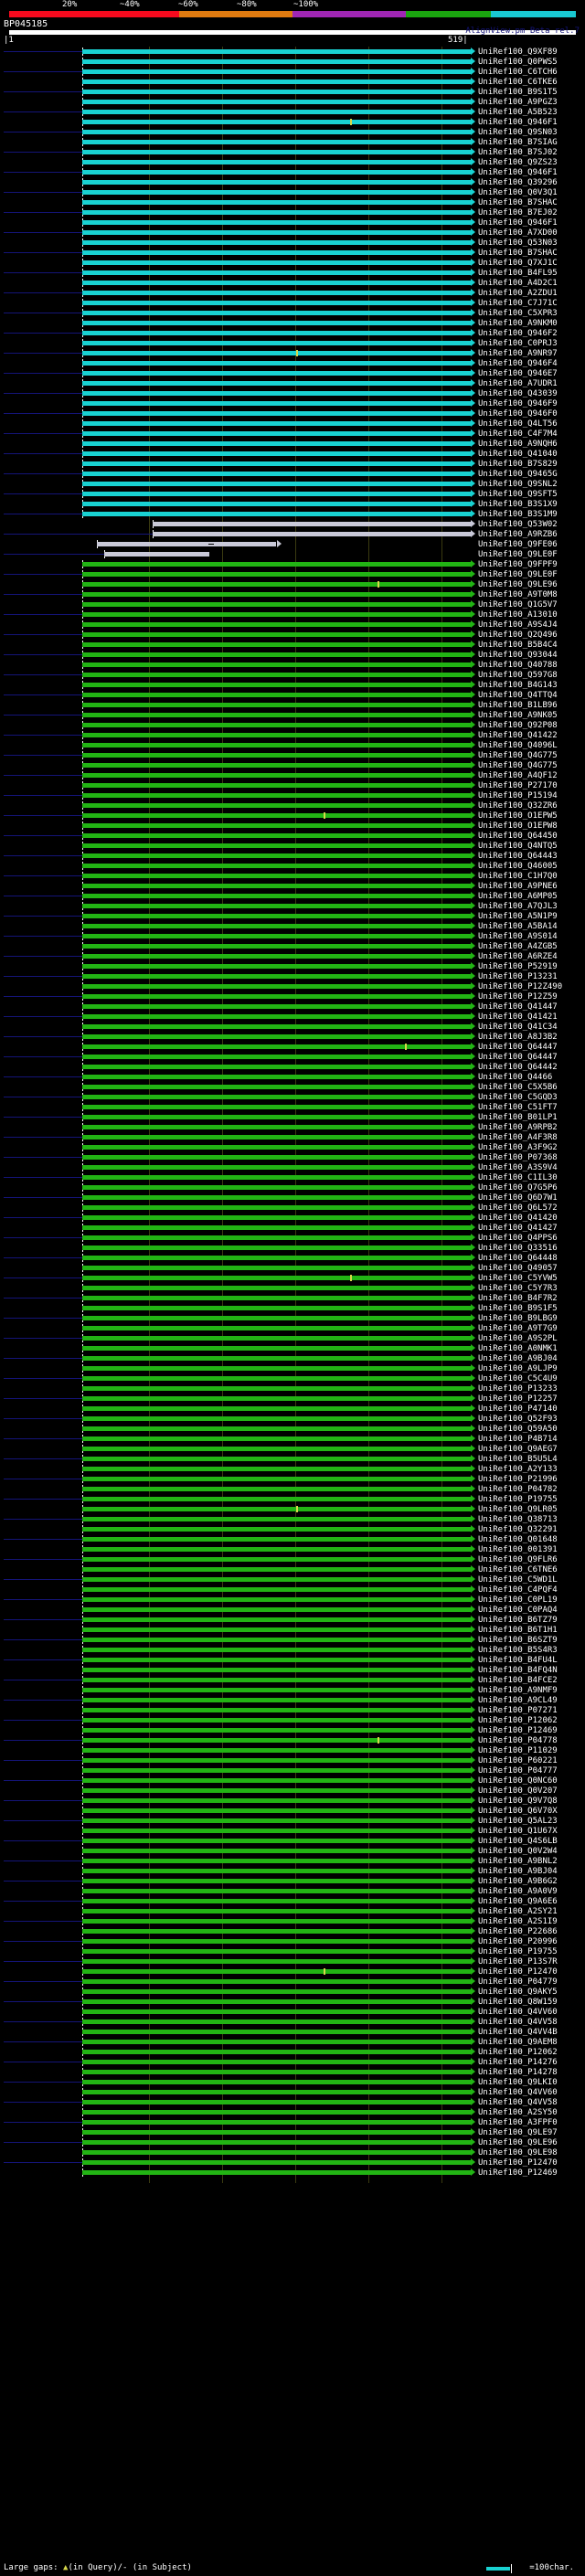  What do you see at coordinates (518, 1539) in the screenshot?
I see `hit-label: UniRef100_Q01648` at bounding box center [518, 1539].